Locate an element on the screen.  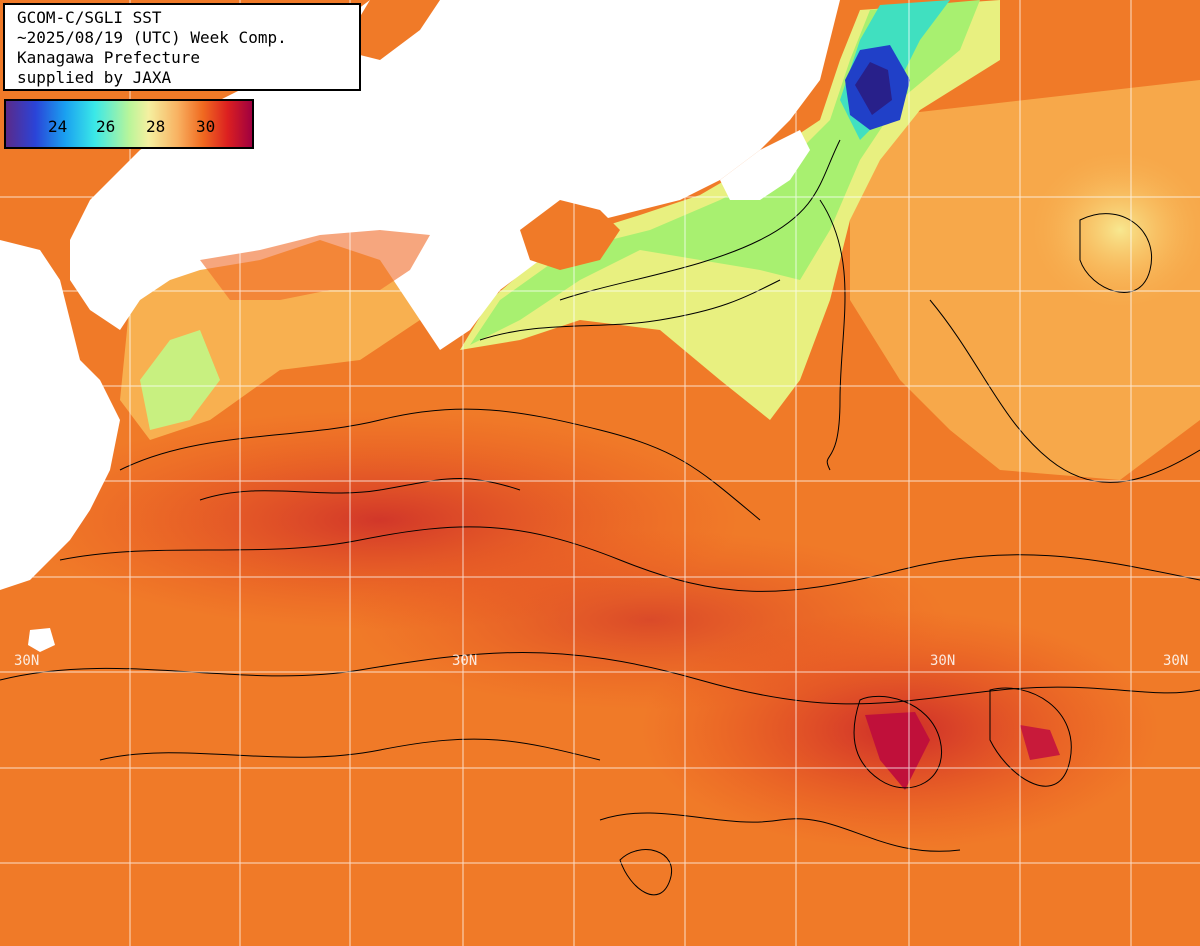
land-kii is located at coordinates (570, 235).